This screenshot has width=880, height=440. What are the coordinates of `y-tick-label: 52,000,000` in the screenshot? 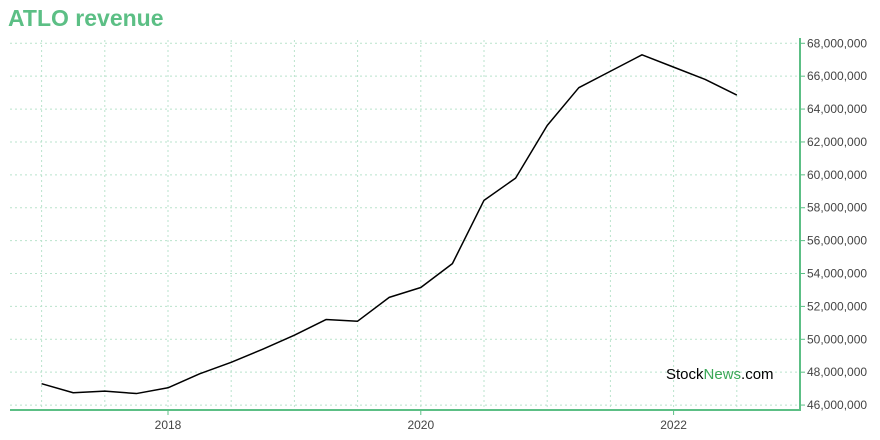 It's located at (837, 306).